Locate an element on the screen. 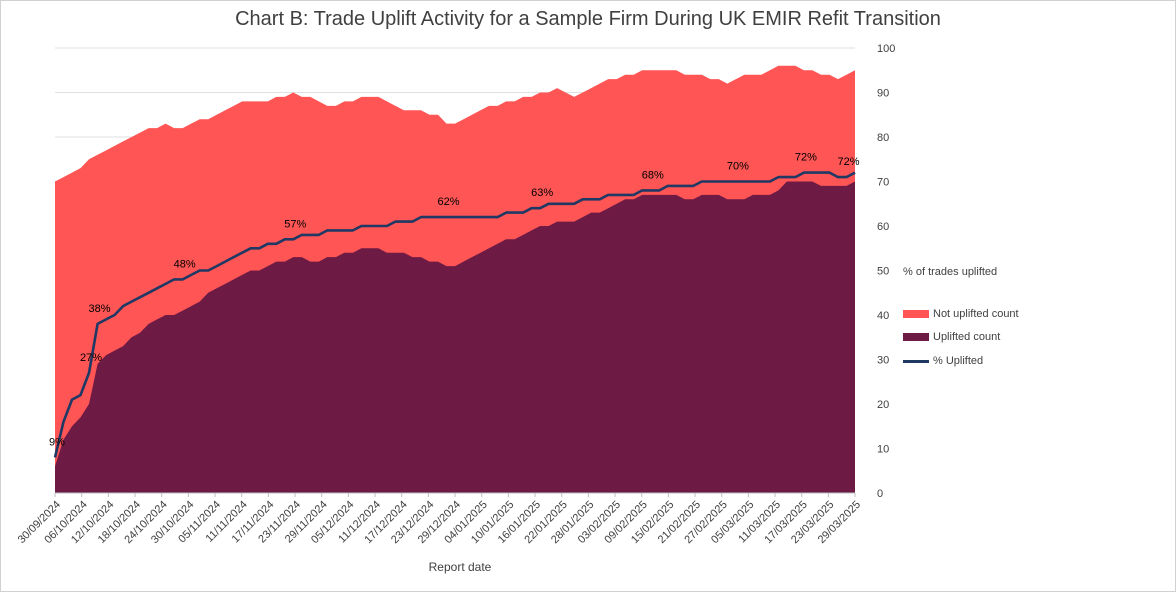 This screenshot has width=1176, height=592. legend-item-not-uplifted: Not uplifted count is located at coordinates (961, 314).